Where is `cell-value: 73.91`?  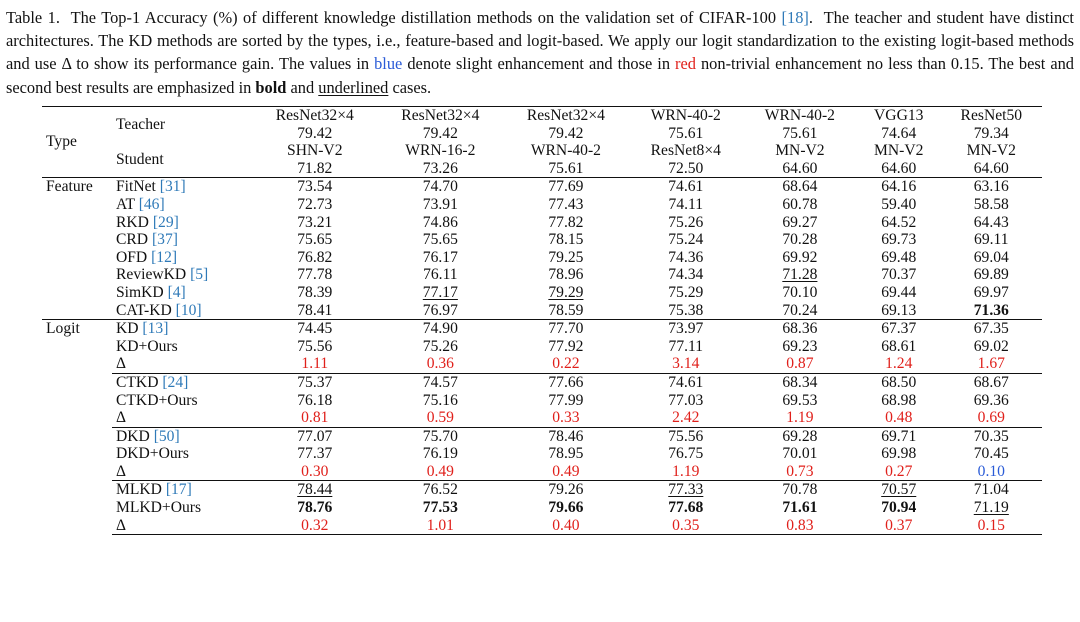
cell-value: 73.91 is located at coordinates (440, 204).